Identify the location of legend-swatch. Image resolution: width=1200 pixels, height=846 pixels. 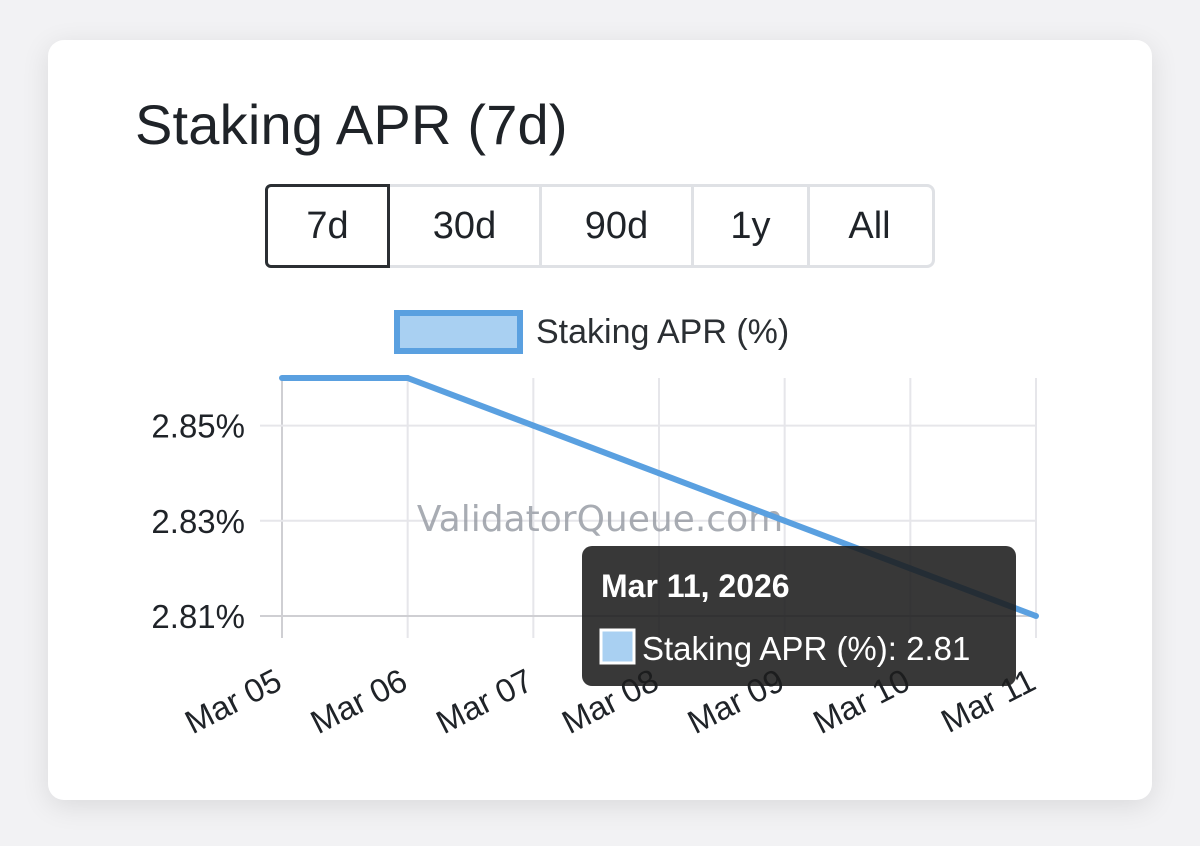
(458, 332).